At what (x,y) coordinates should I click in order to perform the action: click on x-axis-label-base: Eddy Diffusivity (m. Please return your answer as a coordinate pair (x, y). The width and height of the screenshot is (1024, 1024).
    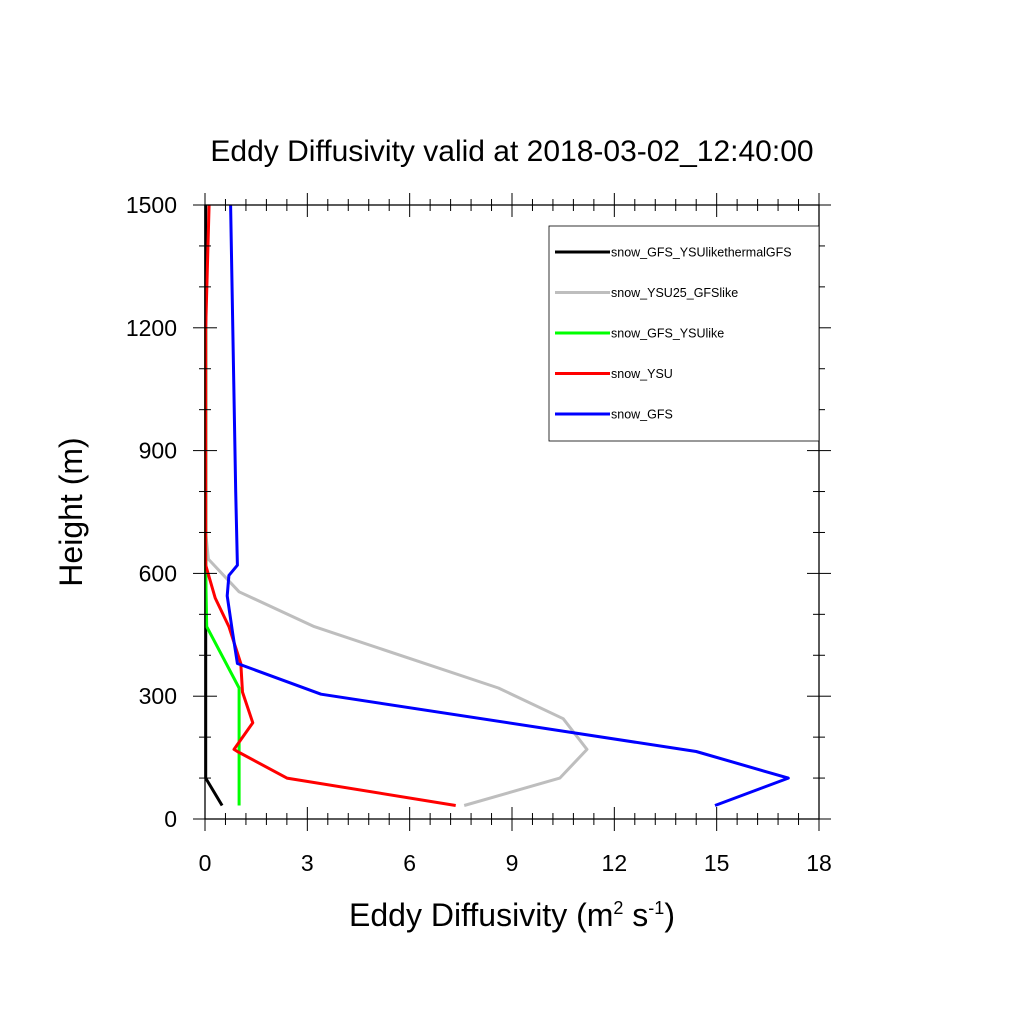
    Looking at the image, I should click on (481, 915).